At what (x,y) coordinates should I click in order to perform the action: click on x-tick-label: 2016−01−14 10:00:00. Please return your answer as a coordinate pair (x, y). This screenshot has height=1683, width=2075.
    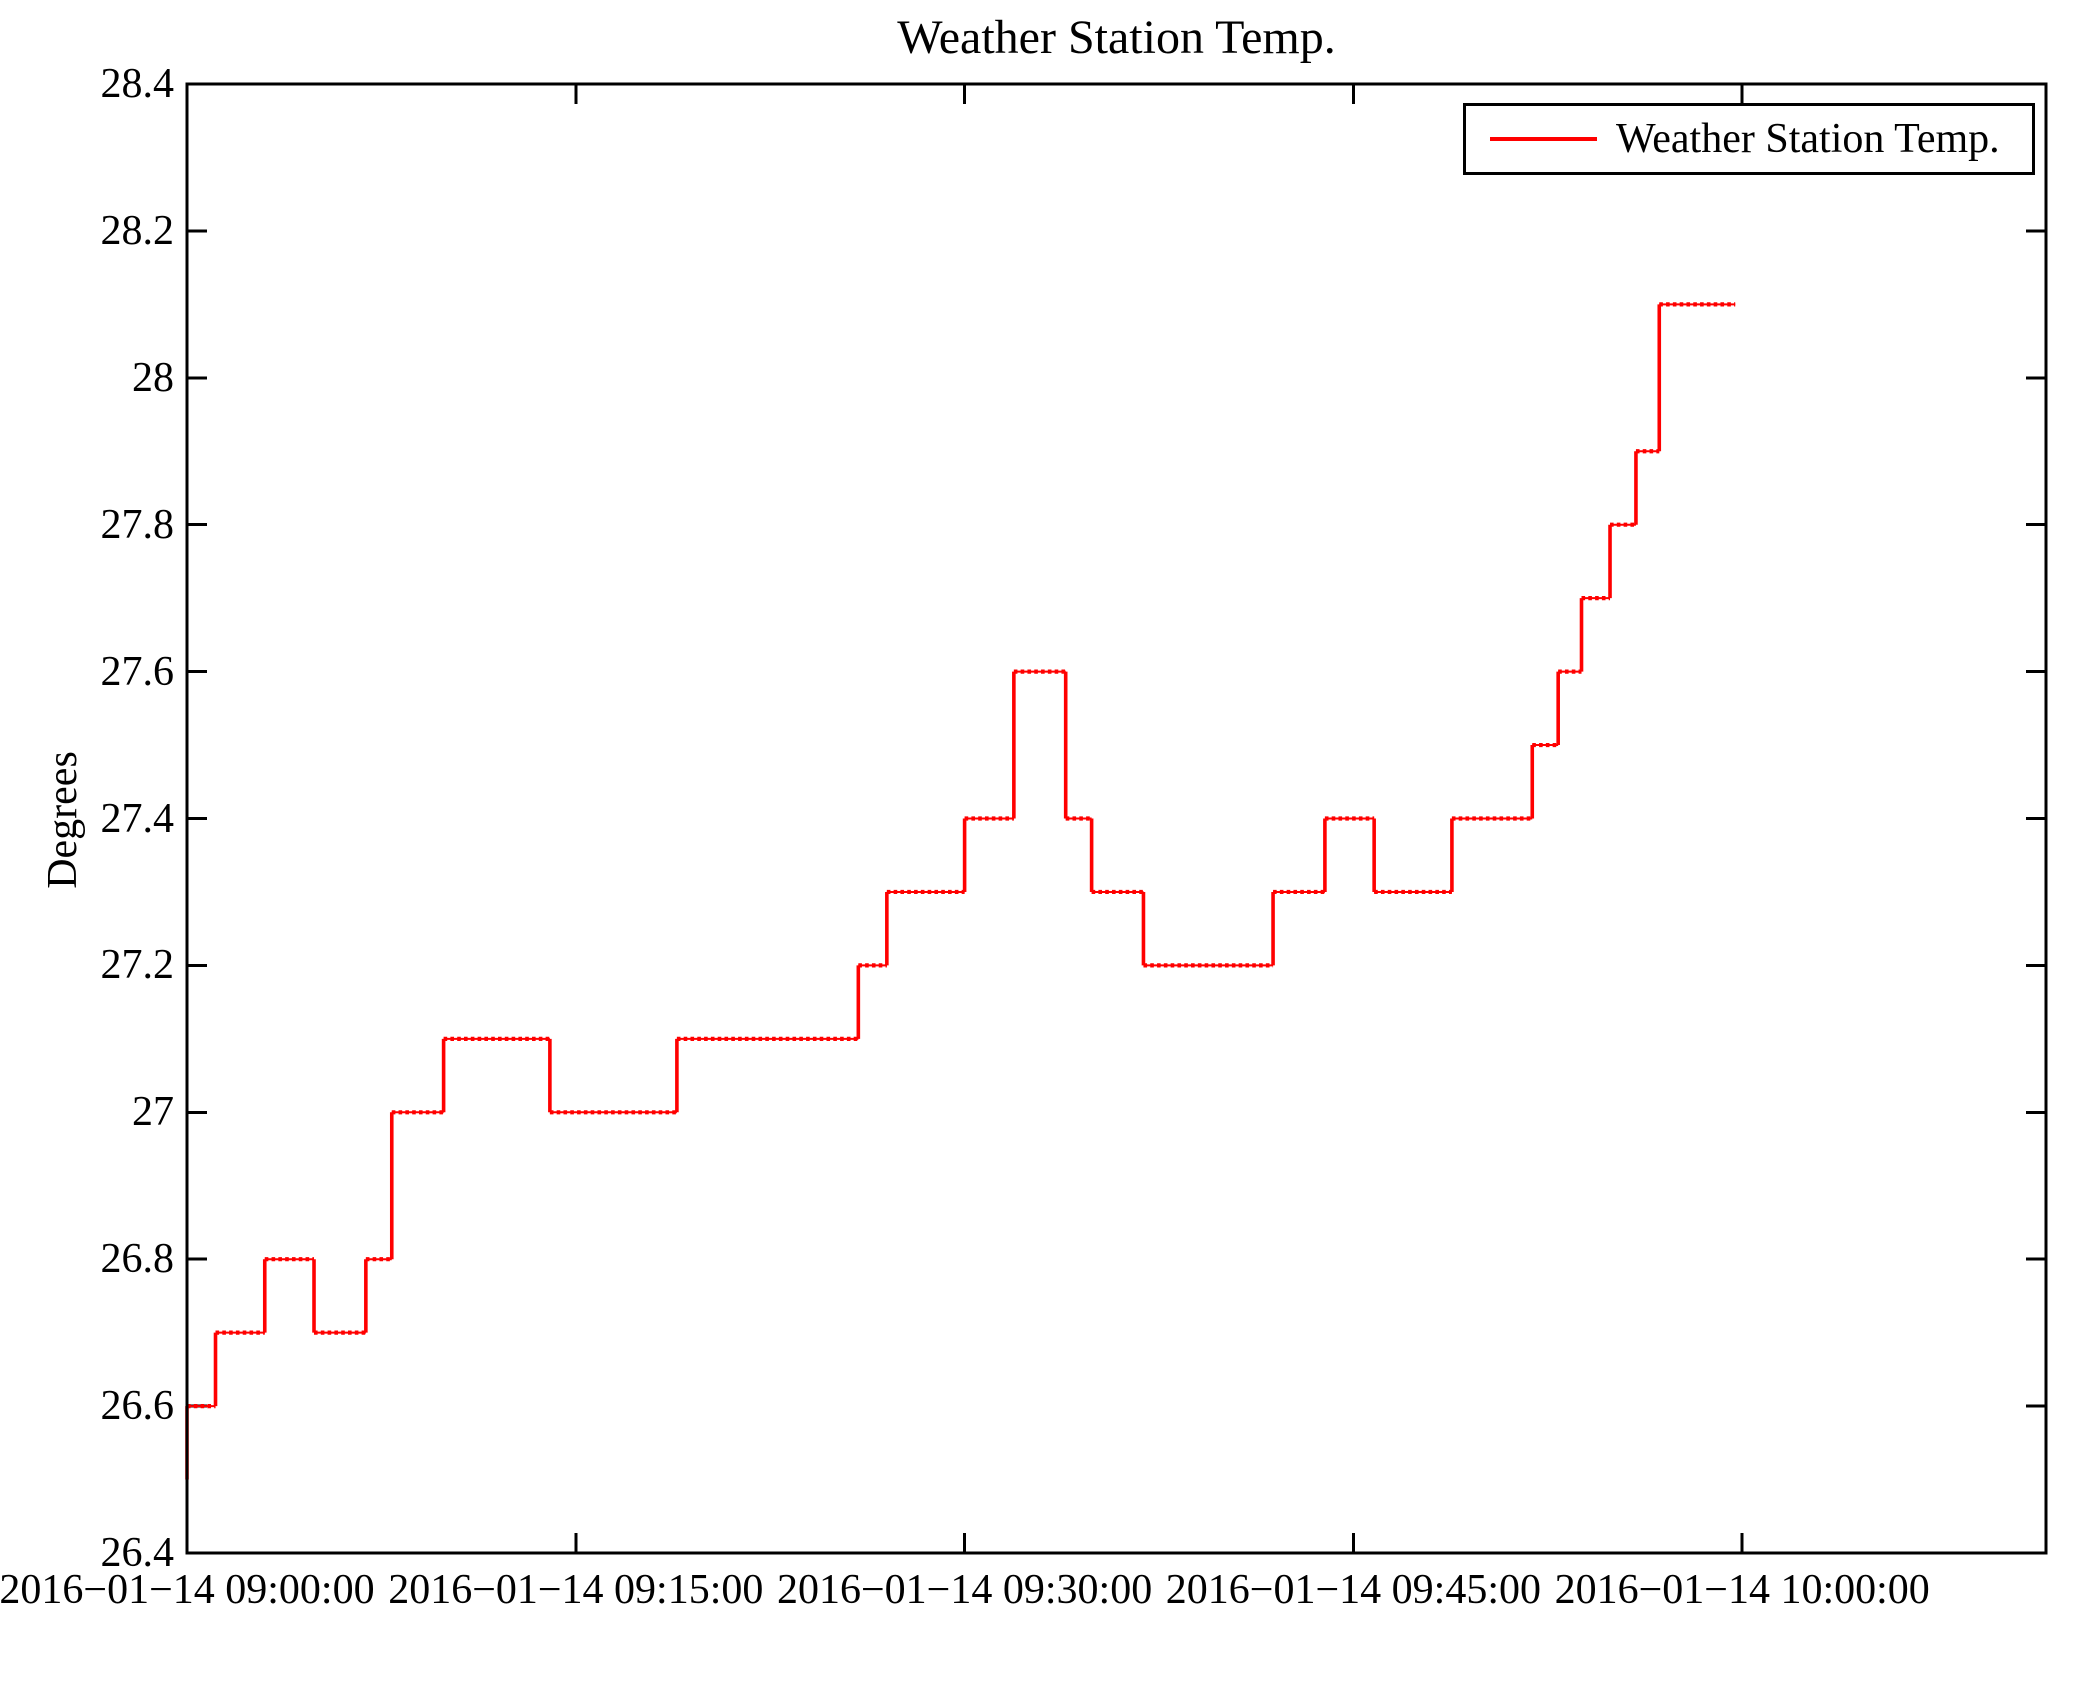
    Looking at the image, I should click on (1742, 1590).